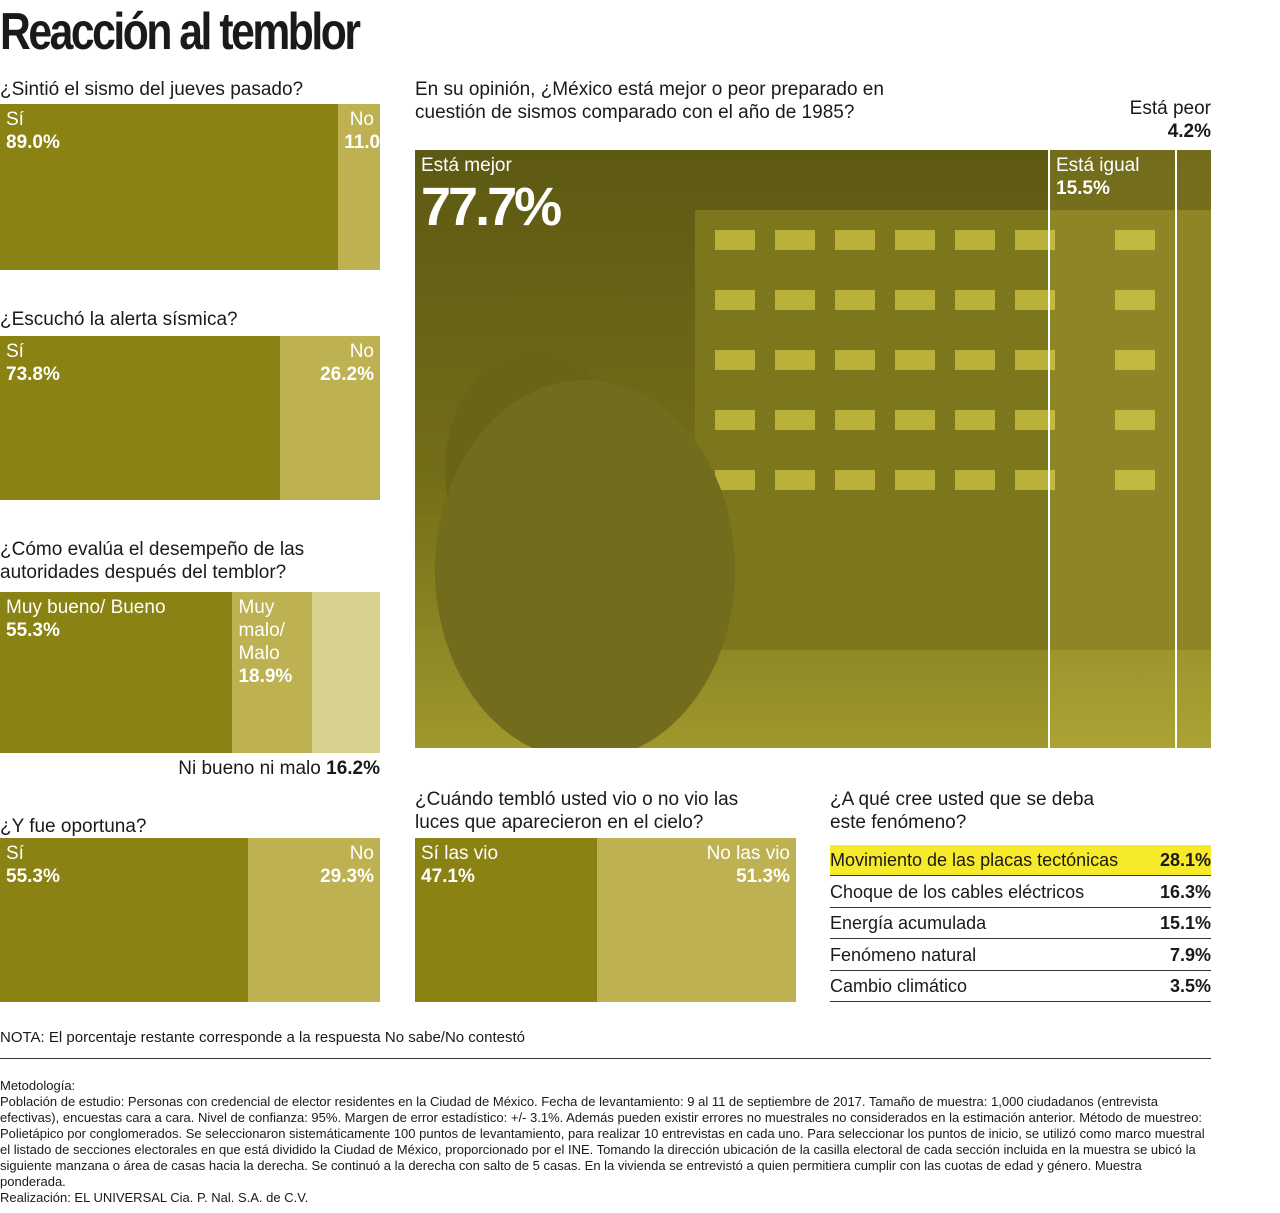 Image resolution: width=1280 pixels, height=1213 pixels. What do you see at coordinates (1190, 986) in the screenshot?
I see `value-label: 3.5%` at bounding box center [1190, 986].